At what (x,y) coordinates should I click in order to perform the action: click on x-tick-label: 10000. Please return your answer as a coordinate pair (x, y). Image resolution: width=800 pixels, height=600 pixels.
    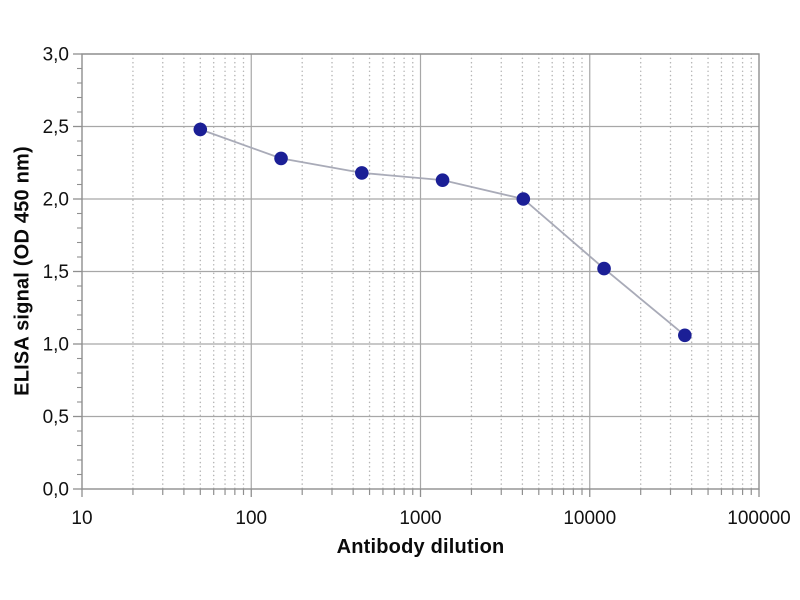
    Looking at the image, I should click on (589, 518).